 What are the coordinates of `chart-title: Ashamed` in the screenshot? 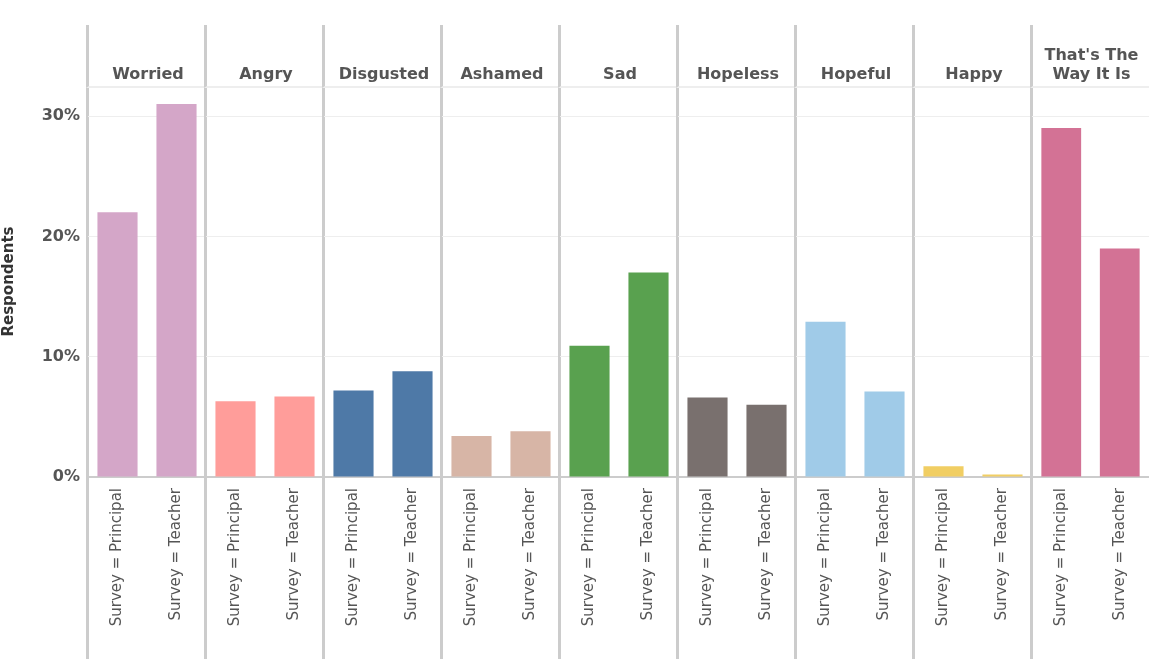 It's located at (500, 56).